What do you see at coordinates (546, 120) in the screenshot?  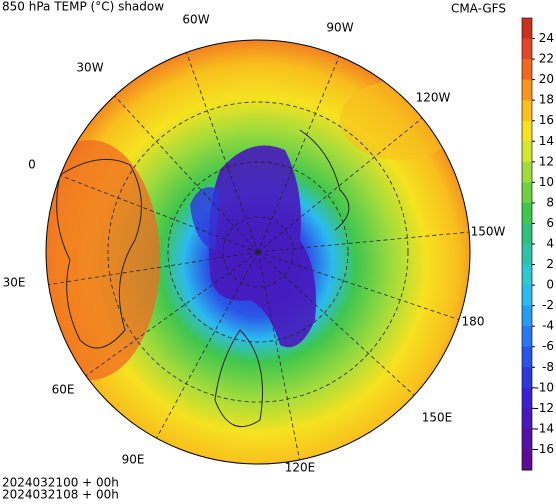 I see `colorbar-tick-label: 16` at bounding box center [546, 120].